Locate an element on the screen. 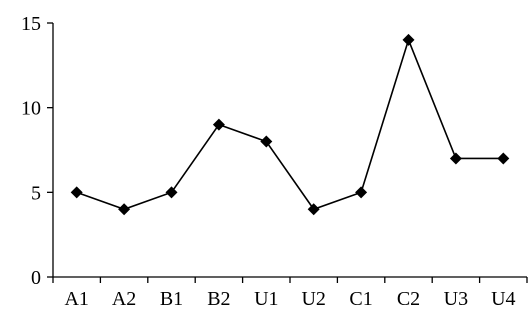 This screenshot has height=327, width=530. x-tick-label: U3 is located at coordinates (456, 299).